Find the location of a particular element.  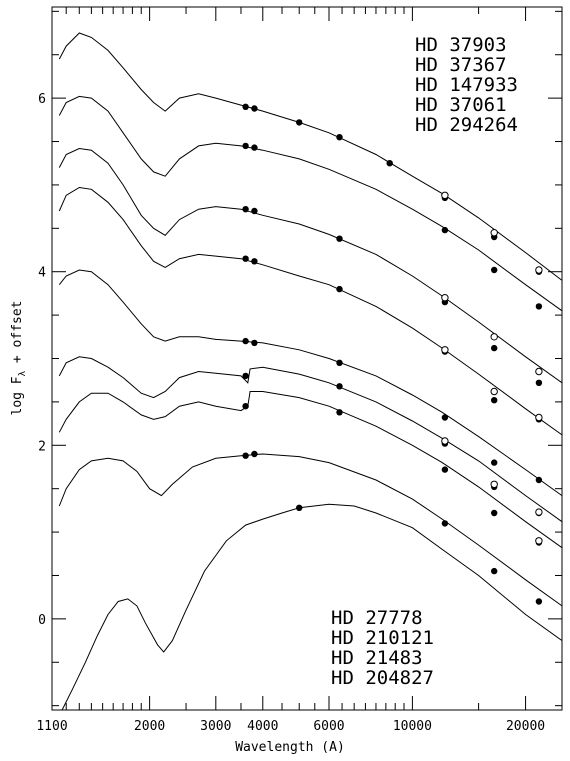

legend-top-entry: HD 147933 is located at coordinates (466, 85).